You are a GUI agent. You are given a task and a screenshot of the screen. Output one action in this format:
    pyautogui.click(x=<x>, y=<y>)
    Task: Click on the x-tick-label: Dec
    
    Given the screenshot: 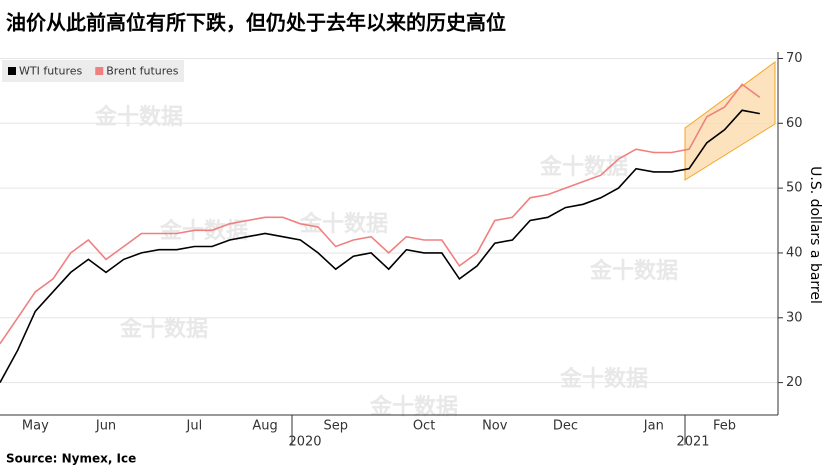 What is the action you would take?
    pyautogui.click(x=565, y=426)
    